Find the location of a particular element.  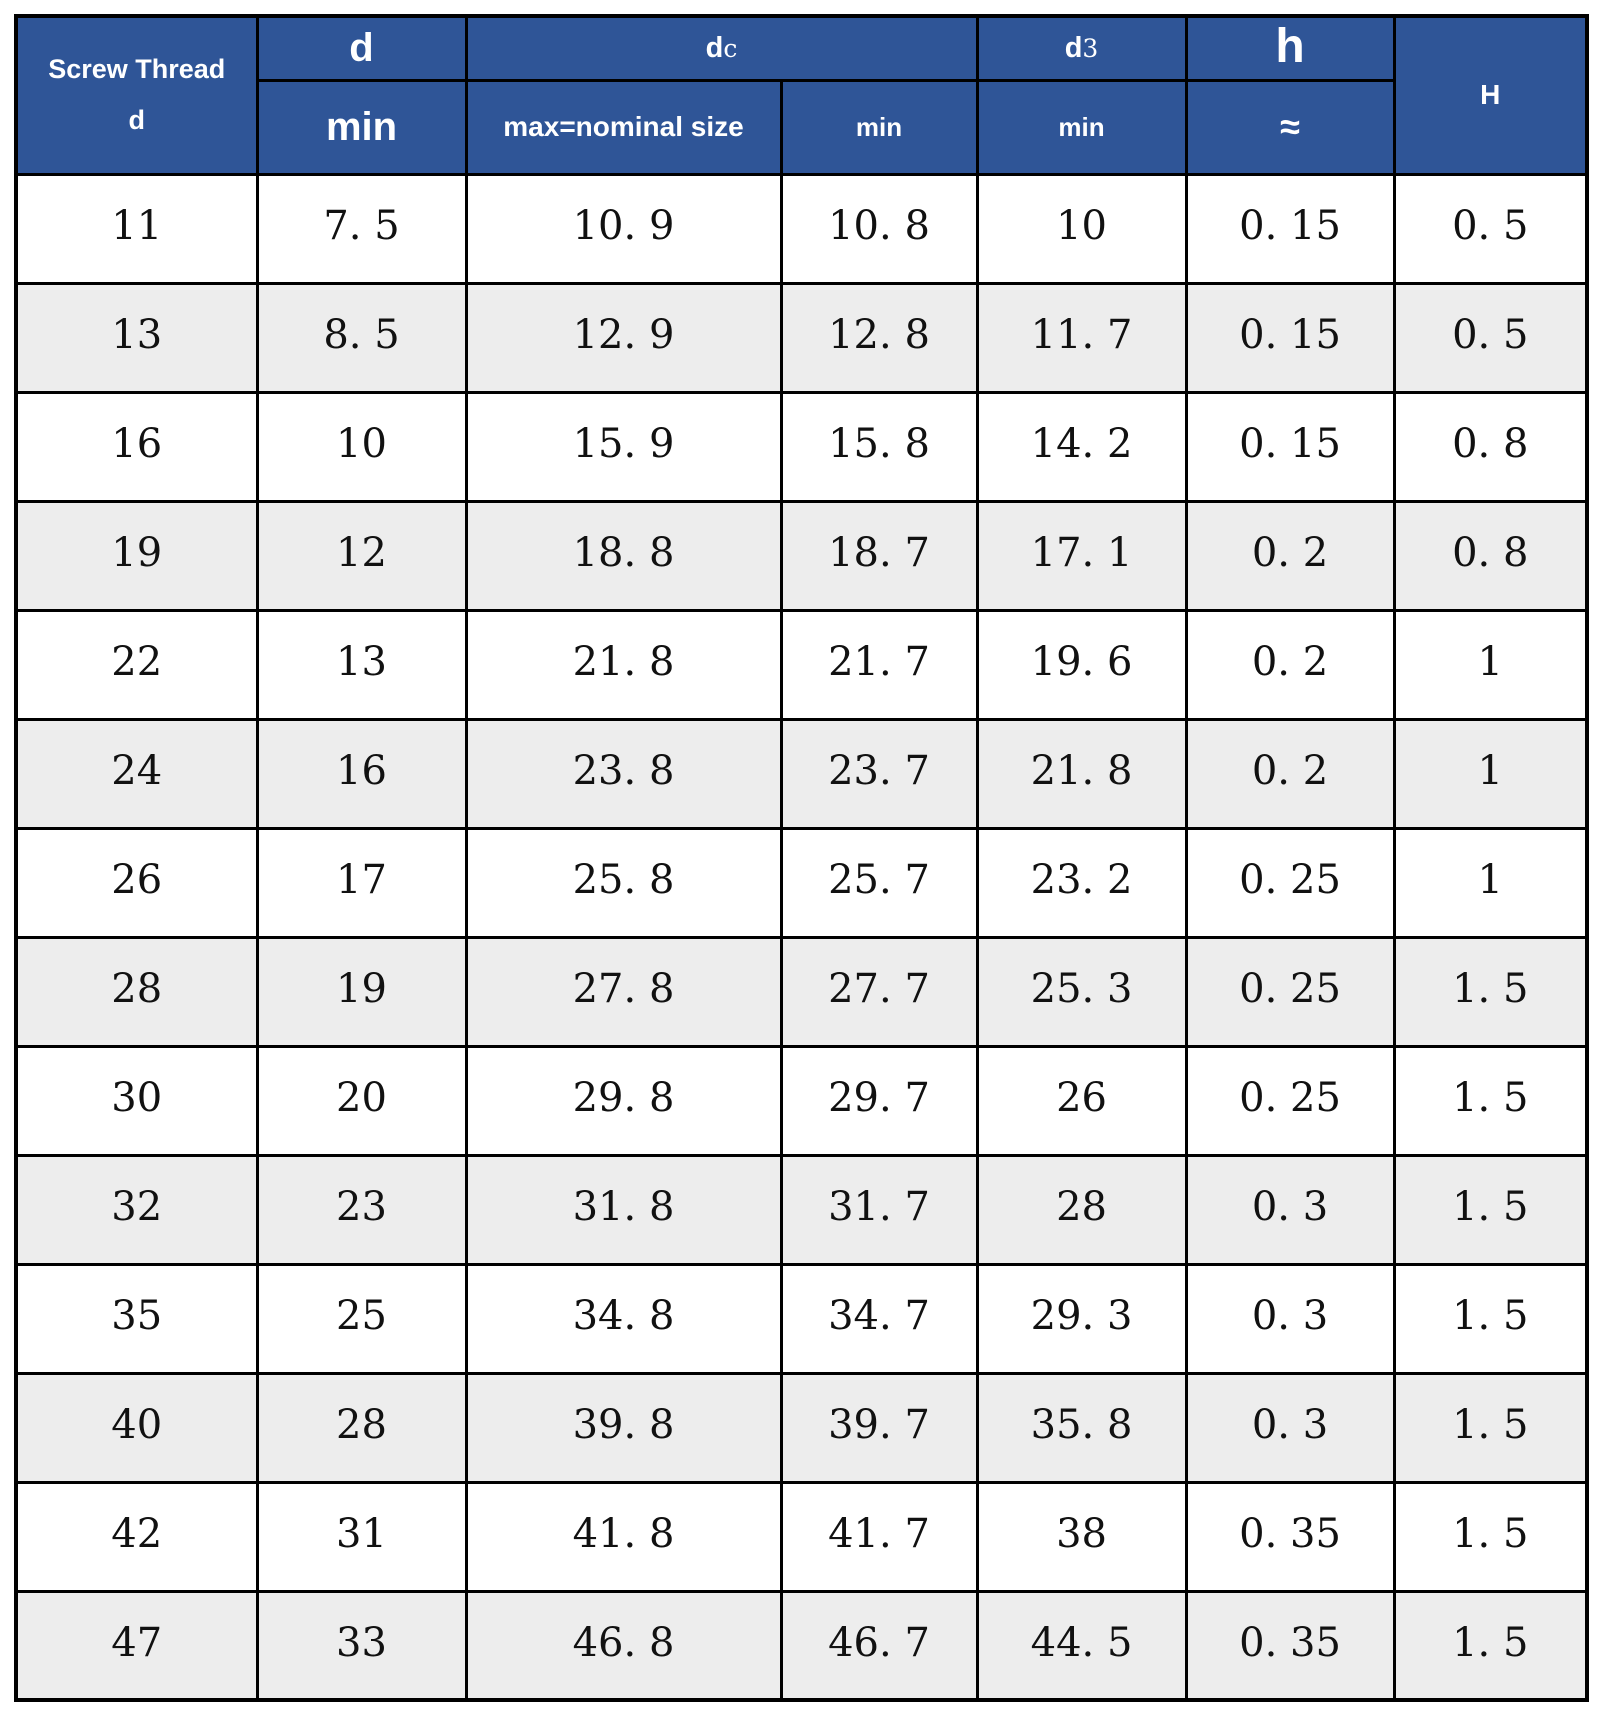

header-d3-min: min is located at coordinates (1081, 127).